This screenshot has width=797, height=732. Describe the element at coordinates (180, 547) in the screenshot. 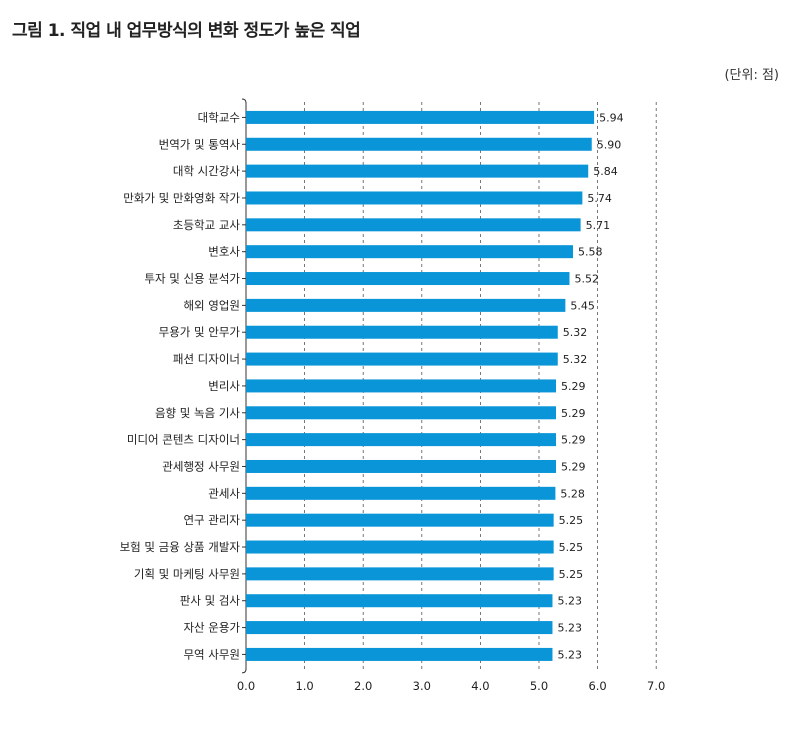

I see `category-label: 보험 및 금융 상품 개발자` at that location.